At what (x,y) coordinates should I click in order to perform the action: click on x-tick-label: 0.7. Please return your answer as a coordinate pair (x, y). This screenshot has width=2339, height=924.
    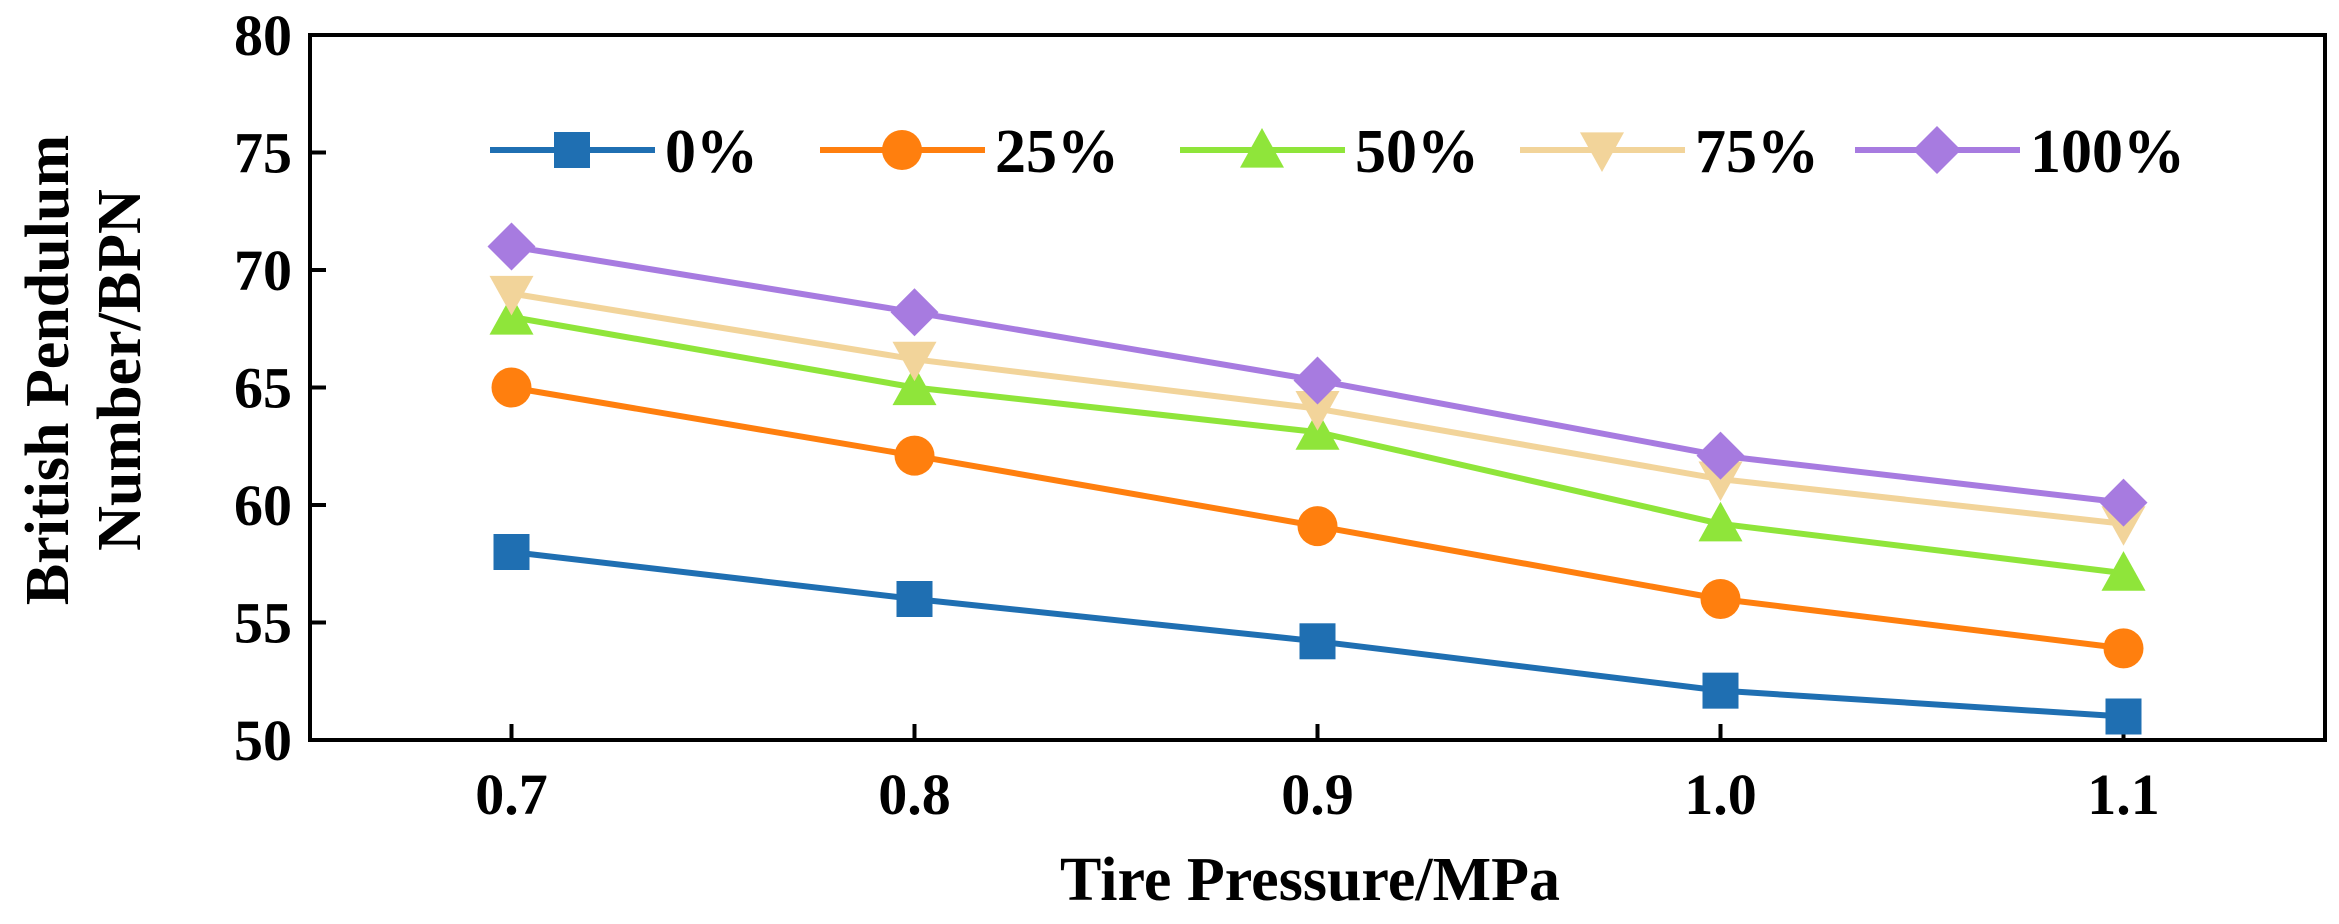
    Looking at the image, I should click on (511, 794).